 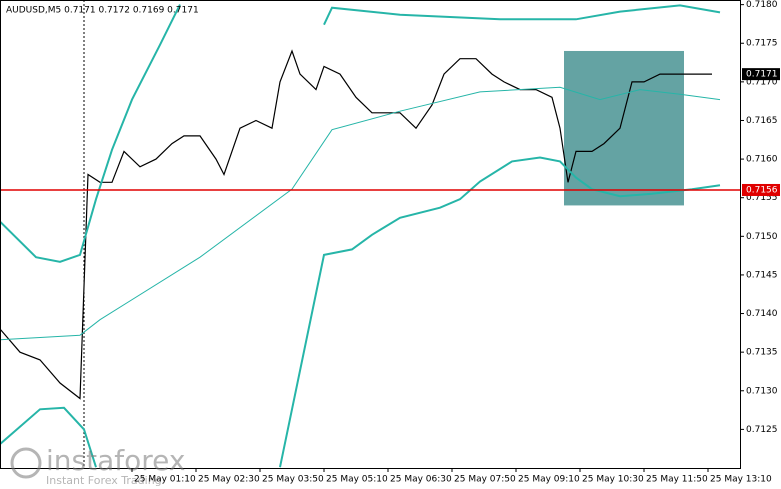 What do you see at coordinates (421, 480) in the screenshot?
I see `x-tick-label: 25 May 06:30` at bounding box center [421, 480].